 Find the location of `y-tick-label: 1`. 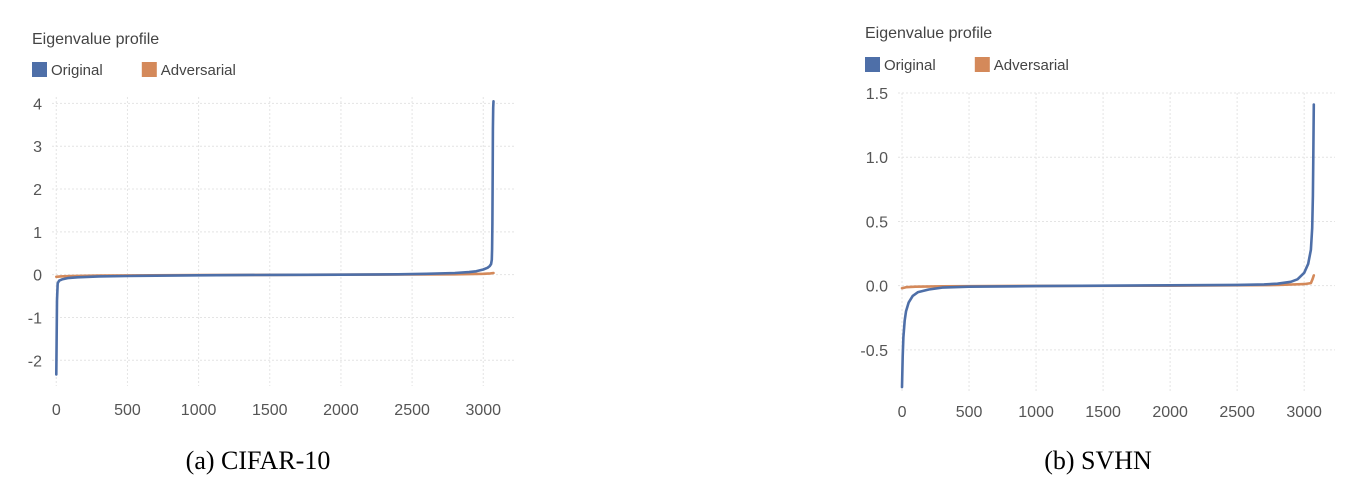

y-tick-label: 1 is located at coordinates (37, 233).